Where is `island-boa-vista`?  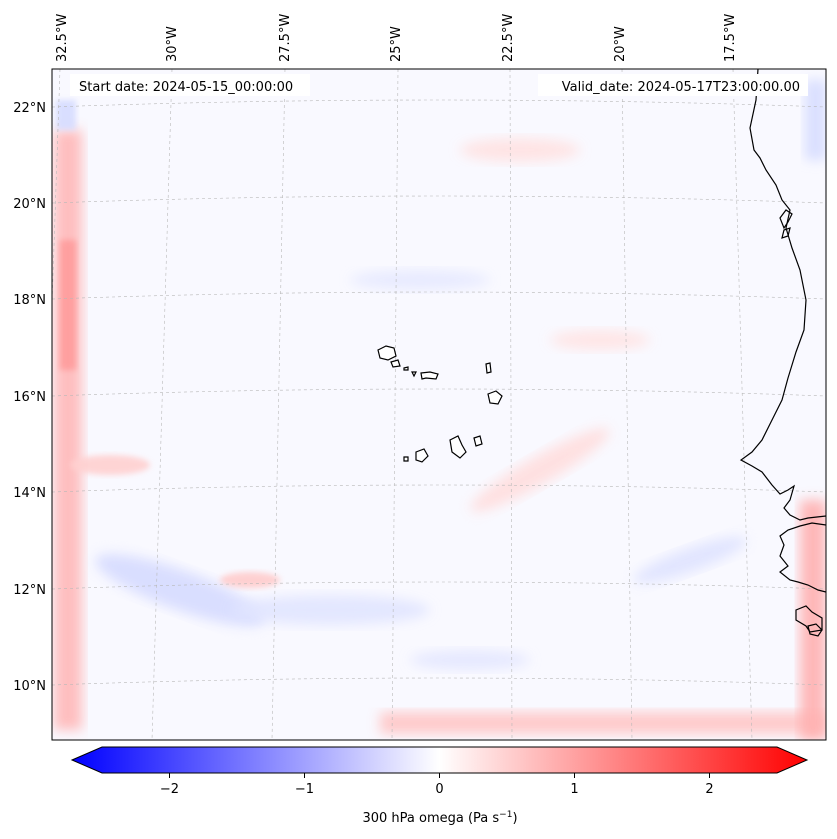 island-boa-vista is located at coordinates (495, 397).